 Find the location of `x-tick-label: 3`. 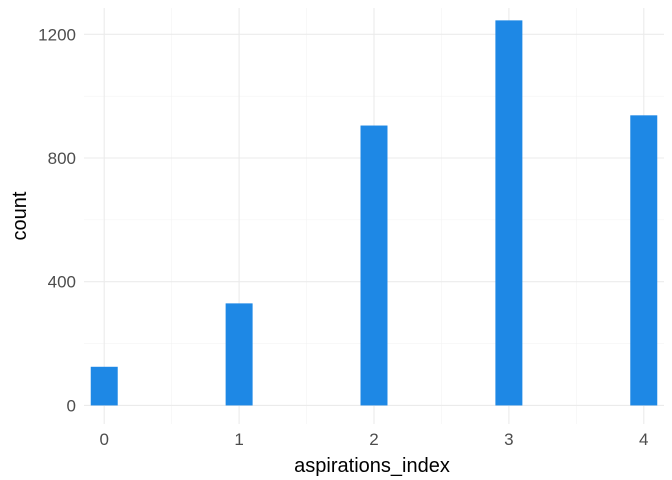

x-tick-label: 3 is located at coordinates (508, 439).